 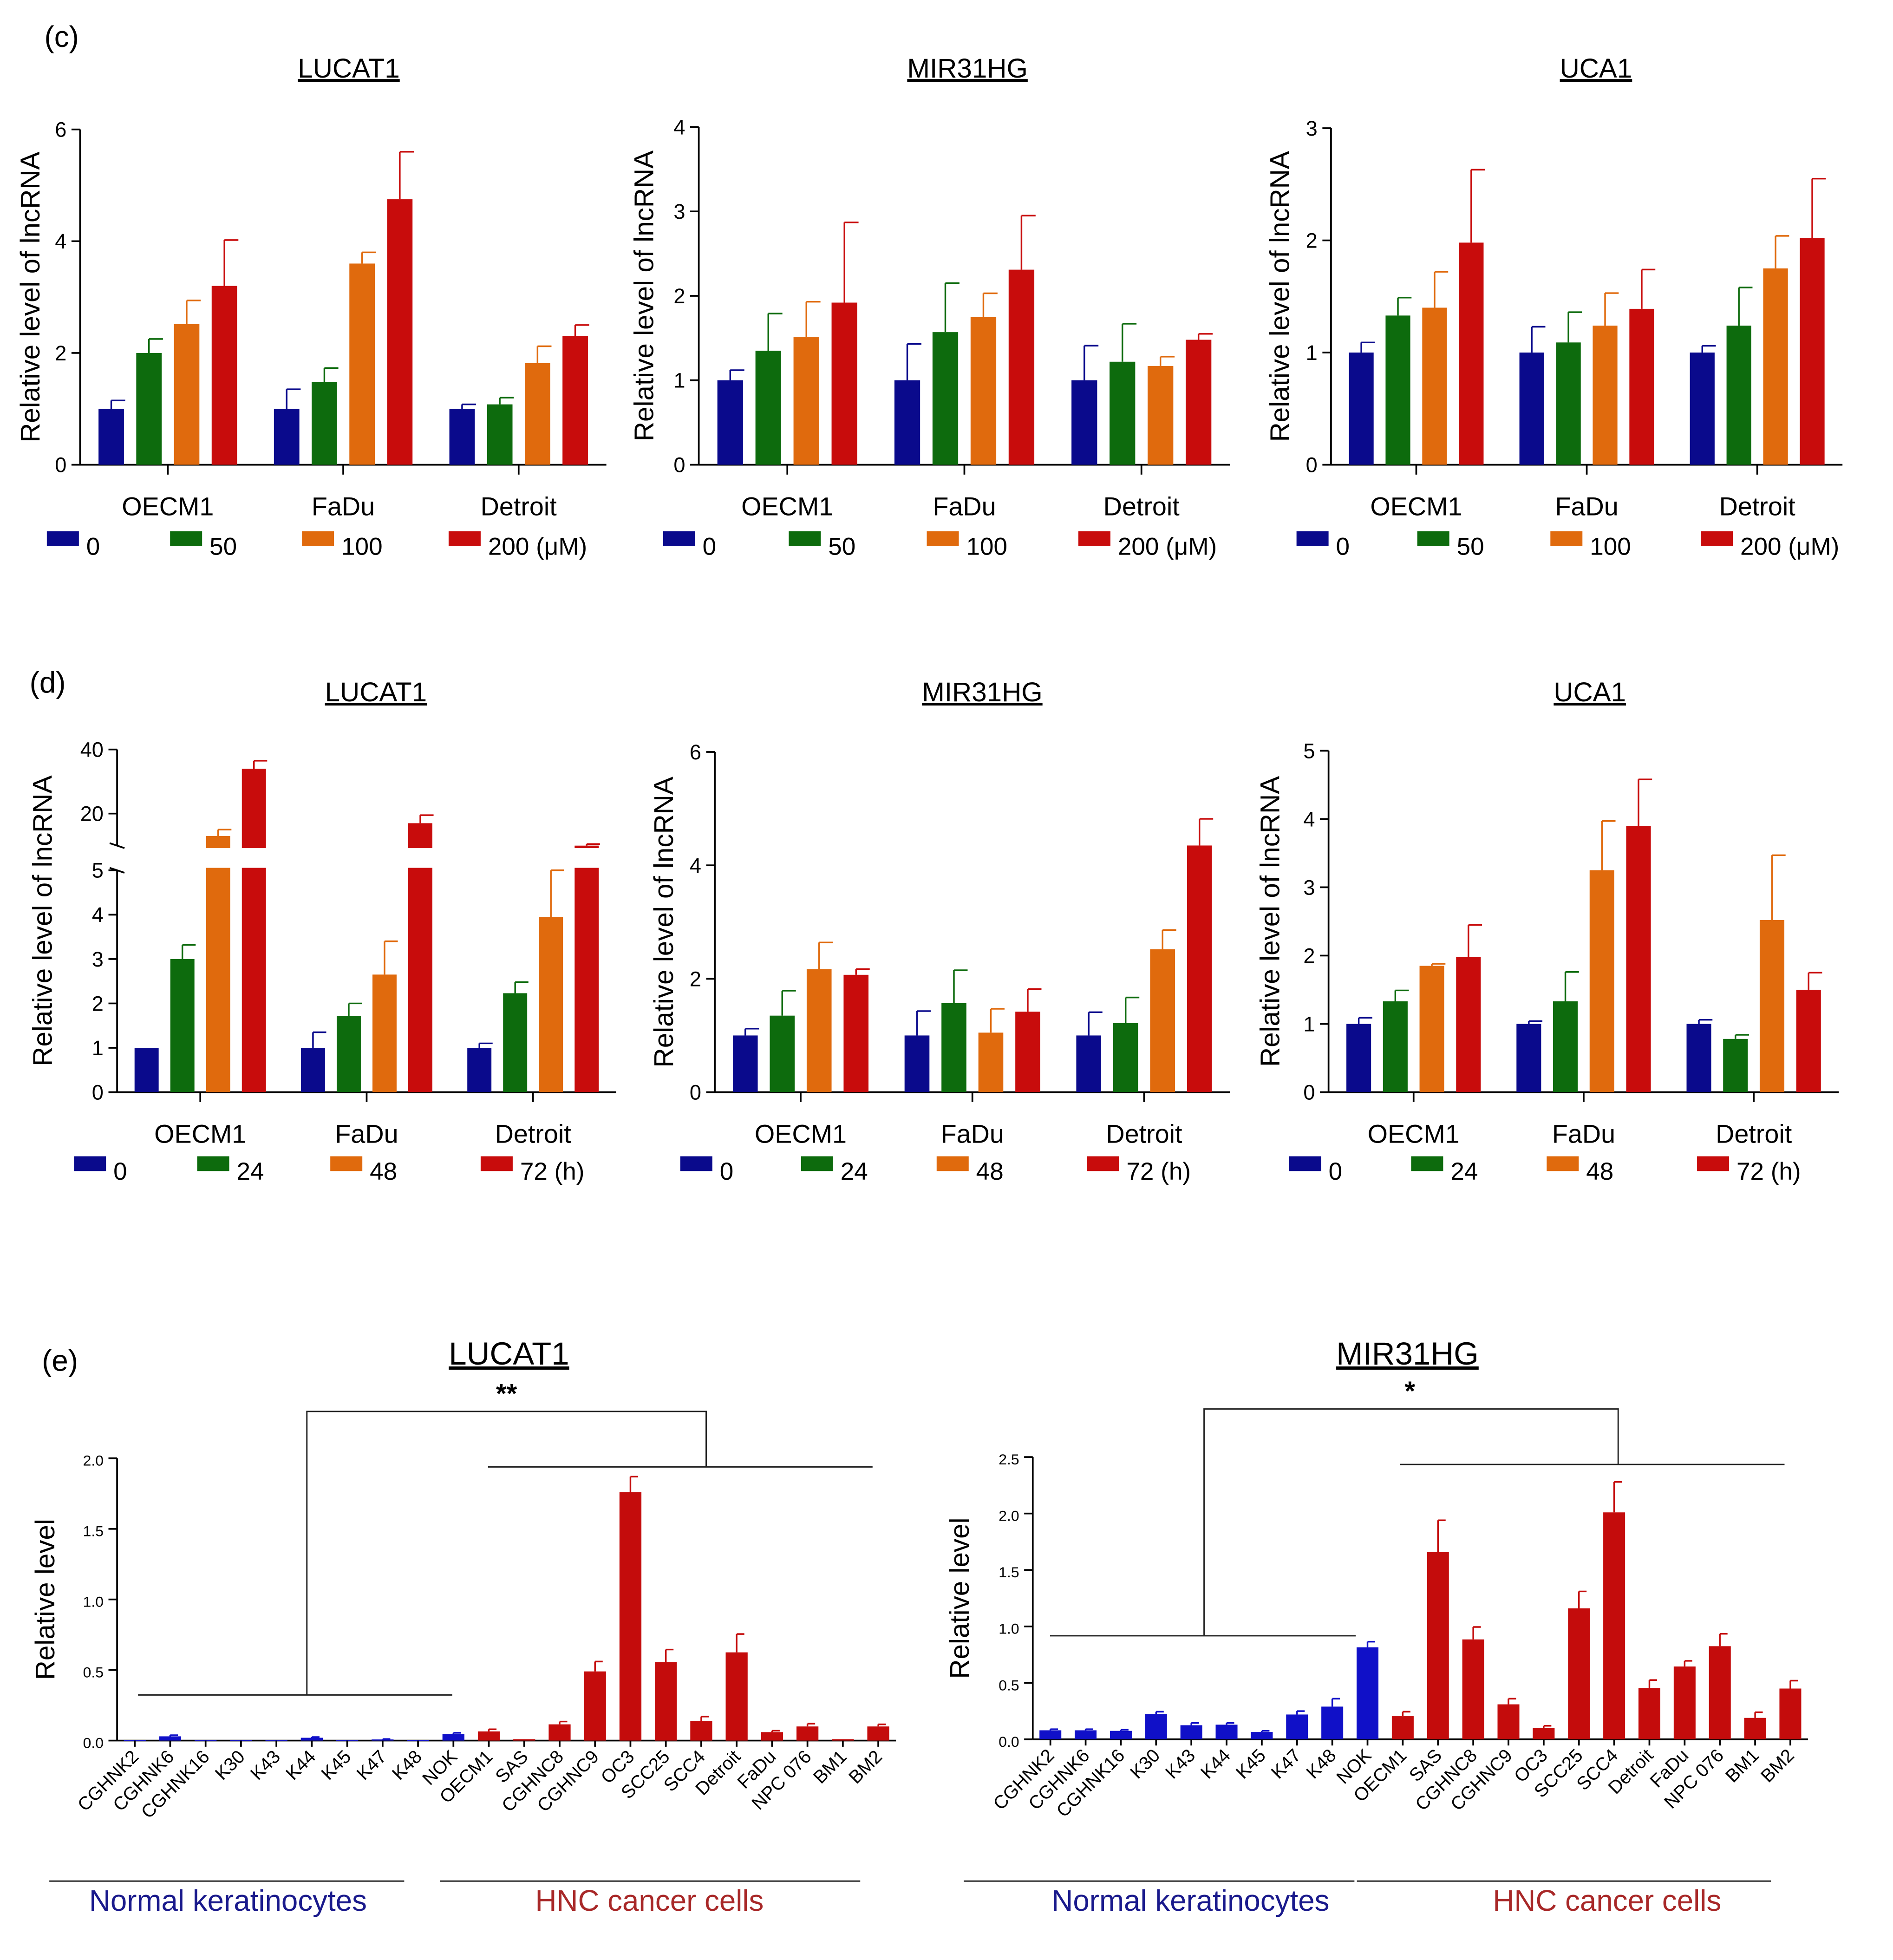 I want to click on y-tick-label: 2.0, so click(x=93, y=1460).